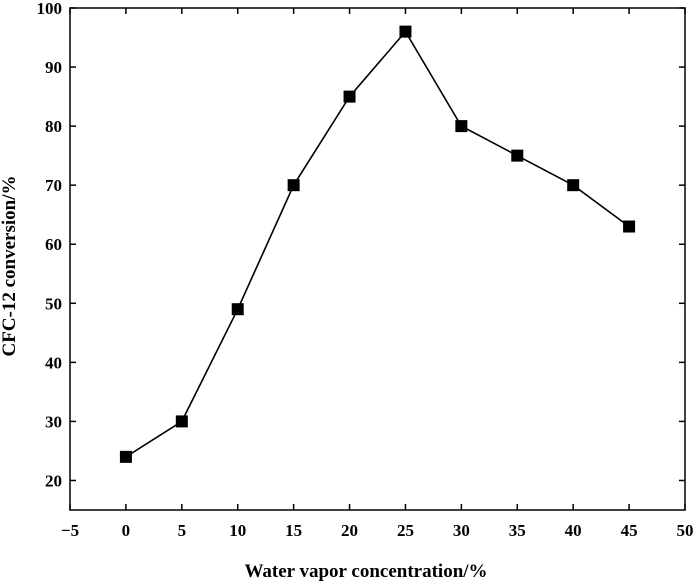  What do you see at coordinates (53, 185) in the screenshot?
I see `y-tick-label: 70` at bounding box center [53, 185].